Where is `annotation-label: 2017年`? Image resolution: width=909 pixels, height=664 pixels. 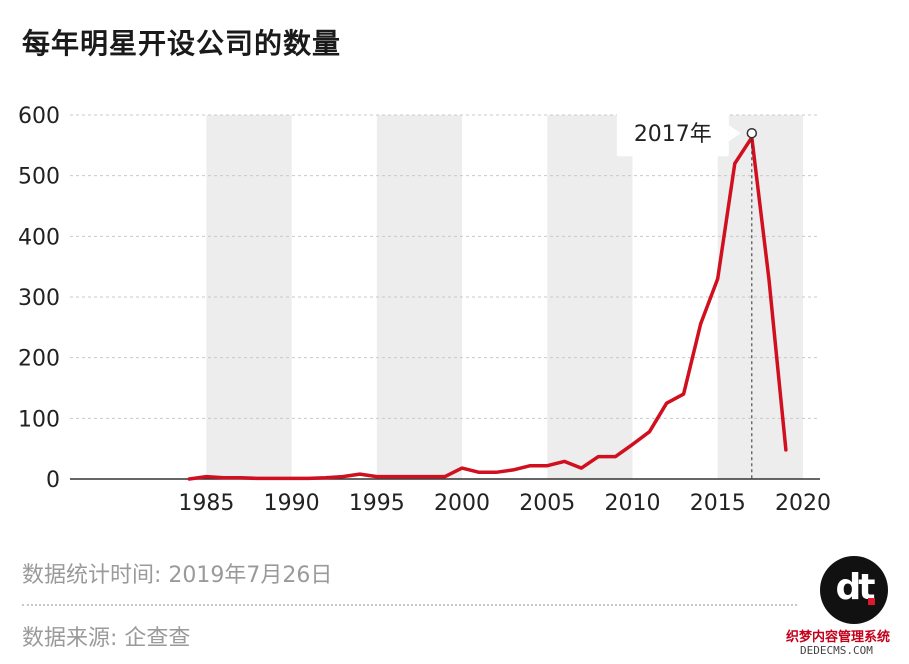
annotation-label: 2017年 is located at coordinates (673, 134).